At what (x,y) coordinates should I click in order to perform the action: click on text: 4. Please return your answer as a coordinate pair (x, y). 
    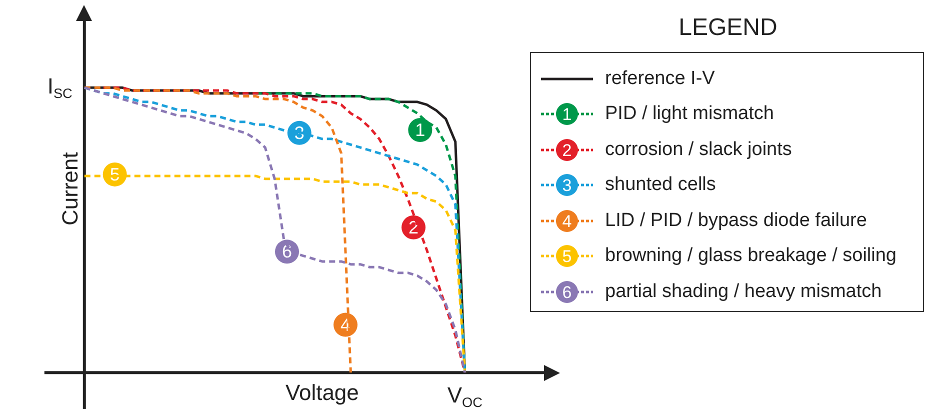
    Looking at the image, I should click on (567, 221).